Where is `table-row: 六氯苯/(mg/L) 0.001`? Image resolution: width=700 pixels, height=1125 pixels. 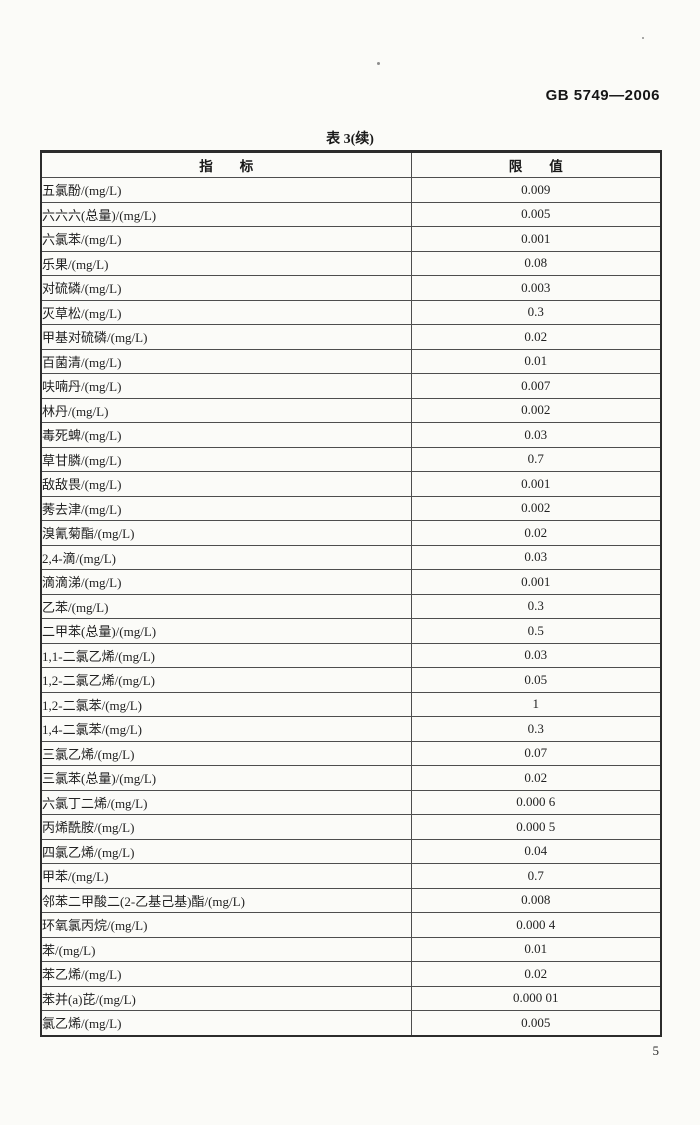 table-row: 六氯苯/(mg/L) 0.001 is located at coordinates (351, 239).